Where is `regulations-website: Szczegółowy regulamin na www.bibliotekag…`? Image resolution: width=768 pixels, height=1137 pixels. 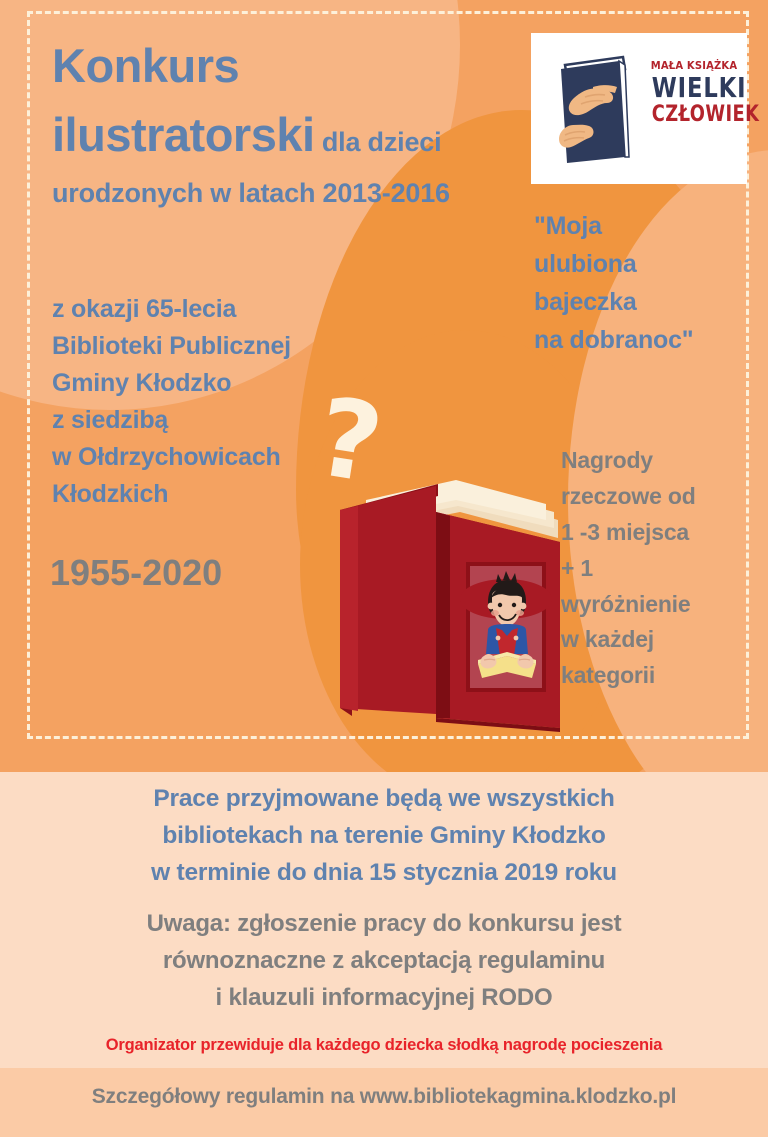
regulations-website: Szczegółowy regulamin na www.bibliotekag… is located at coordinates (384, 1096).